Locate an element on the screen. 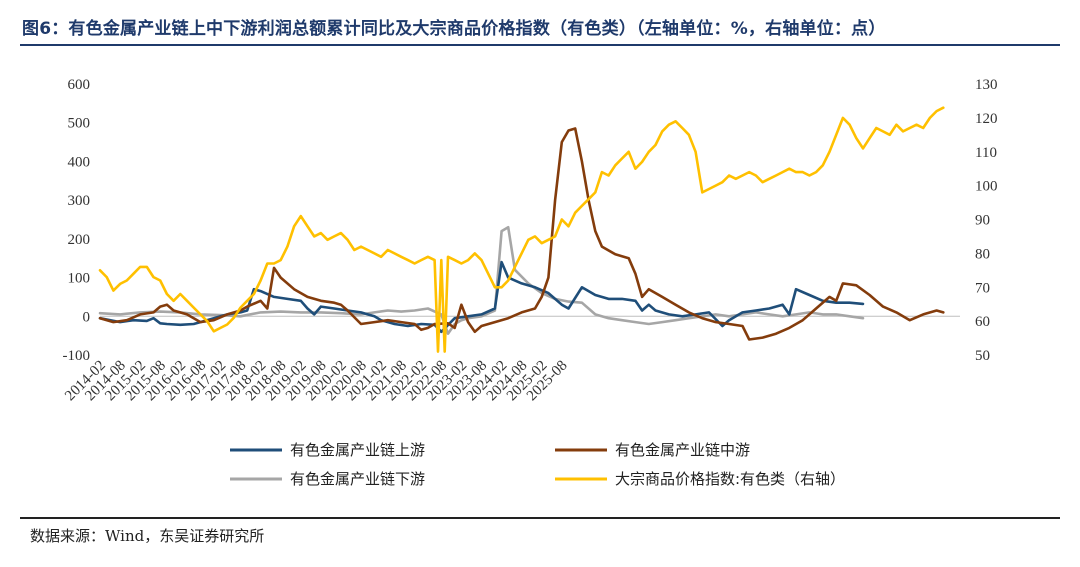 The width and height of the screenshot is (1080, 567). y-right-tick-label: 110 is located at coordinates (986, 153).